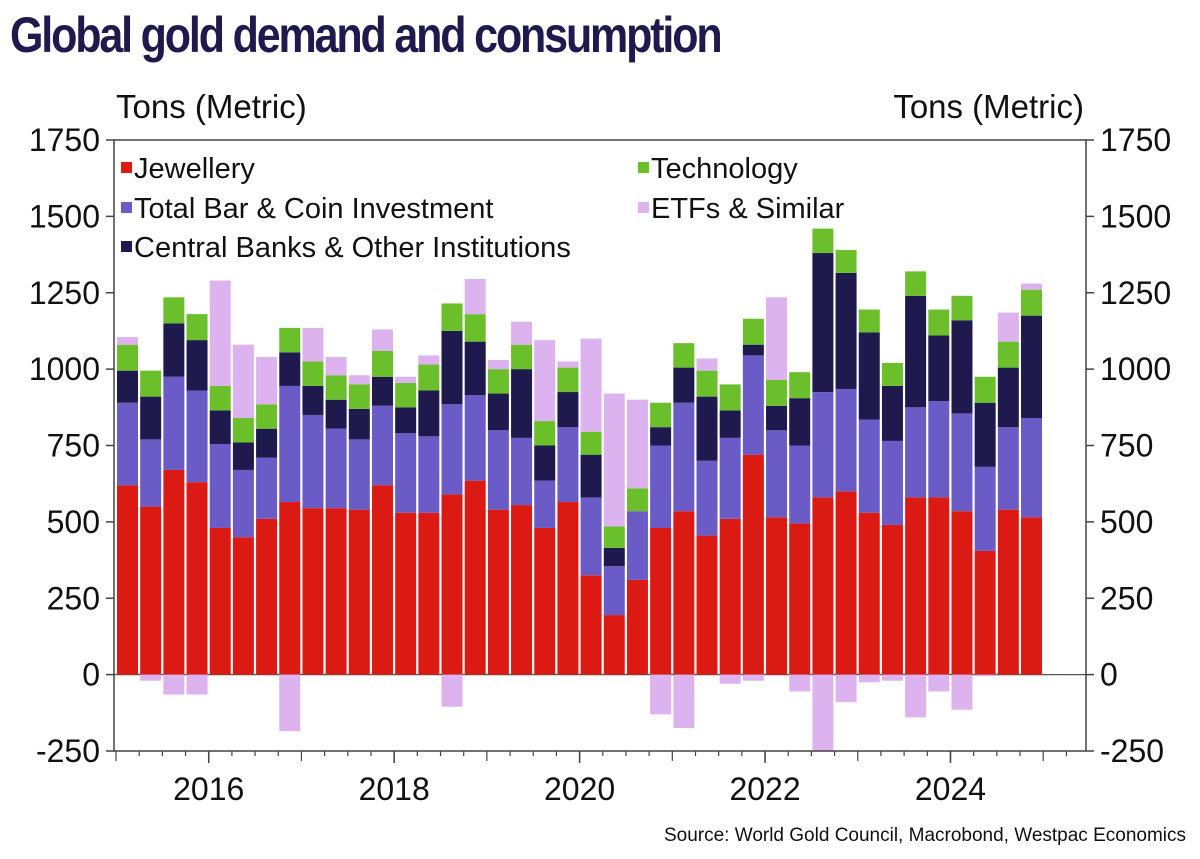 The image size is (1200, 859). What do you see at coordinates (1126, 522) in the screenshot?
I see `y-tick-label-right: 500` at bounding box center [1126, 522].